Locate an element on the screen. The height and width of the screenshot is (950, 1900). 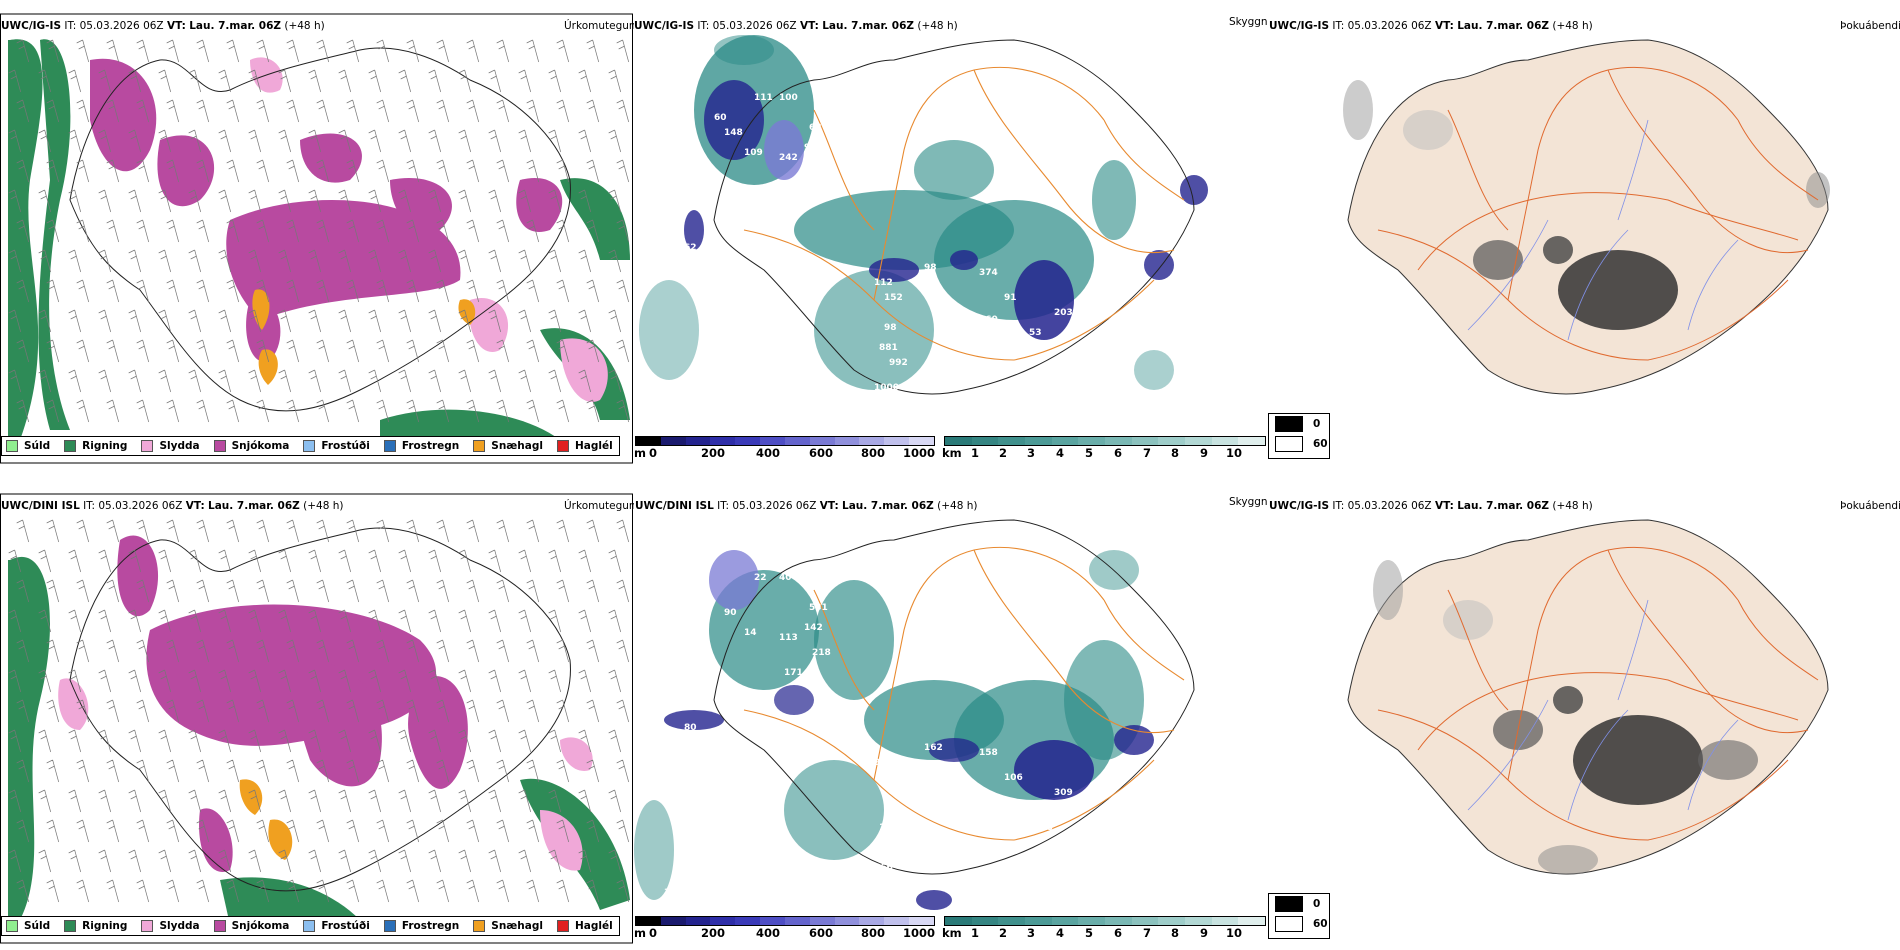
fog-field is located at coordinates (1586, 205).